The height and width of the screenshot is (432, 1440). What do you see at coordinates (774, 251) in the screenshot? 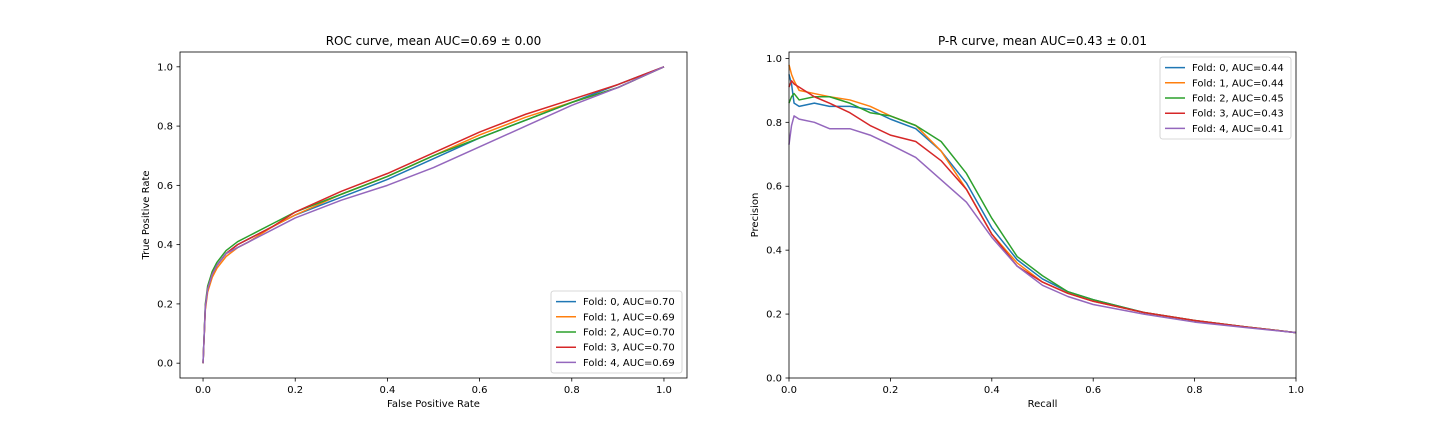
I see `pr-y-tick-label: 0.4` at bounding box center [774, 251].